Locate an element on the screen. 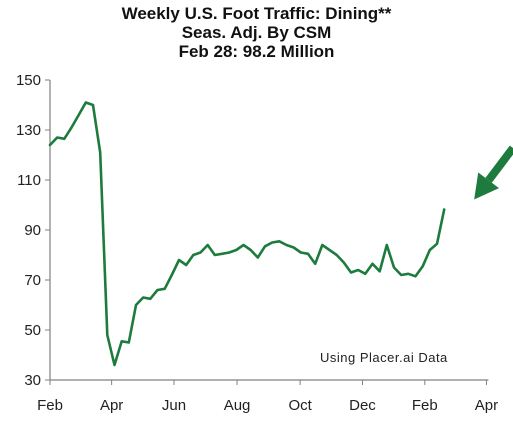 The image size is (513, 432). x-axis-ticks: Feb Apr Jun Aug Oct Dec Feb Apr is located at coordinates (267, 397).